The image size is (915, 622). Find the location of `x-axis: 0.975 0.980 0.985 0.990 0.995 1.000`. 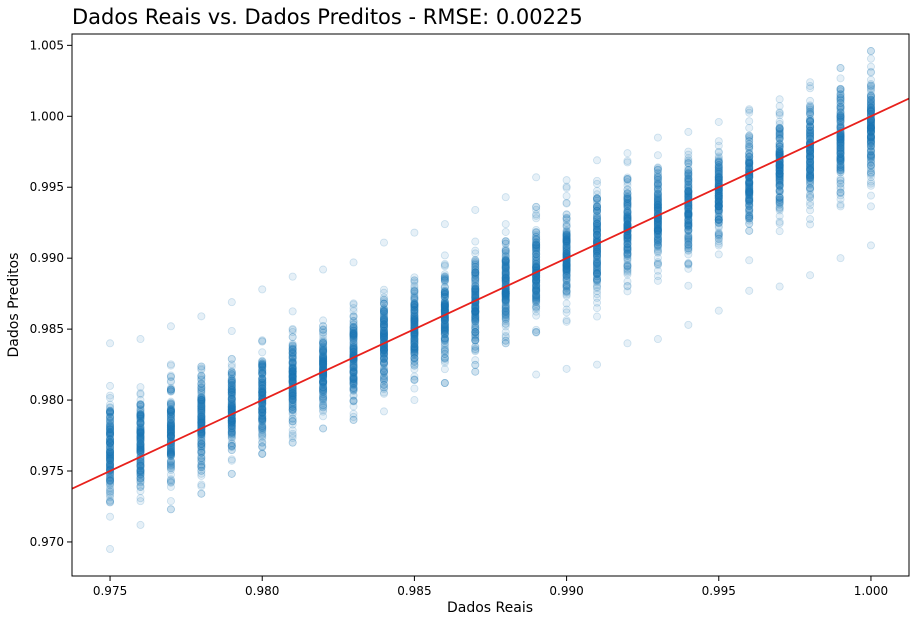

x-axis: 0.975 0.980 0.985 0.990 0.995 1.000 is located at coordinates (490, 587).